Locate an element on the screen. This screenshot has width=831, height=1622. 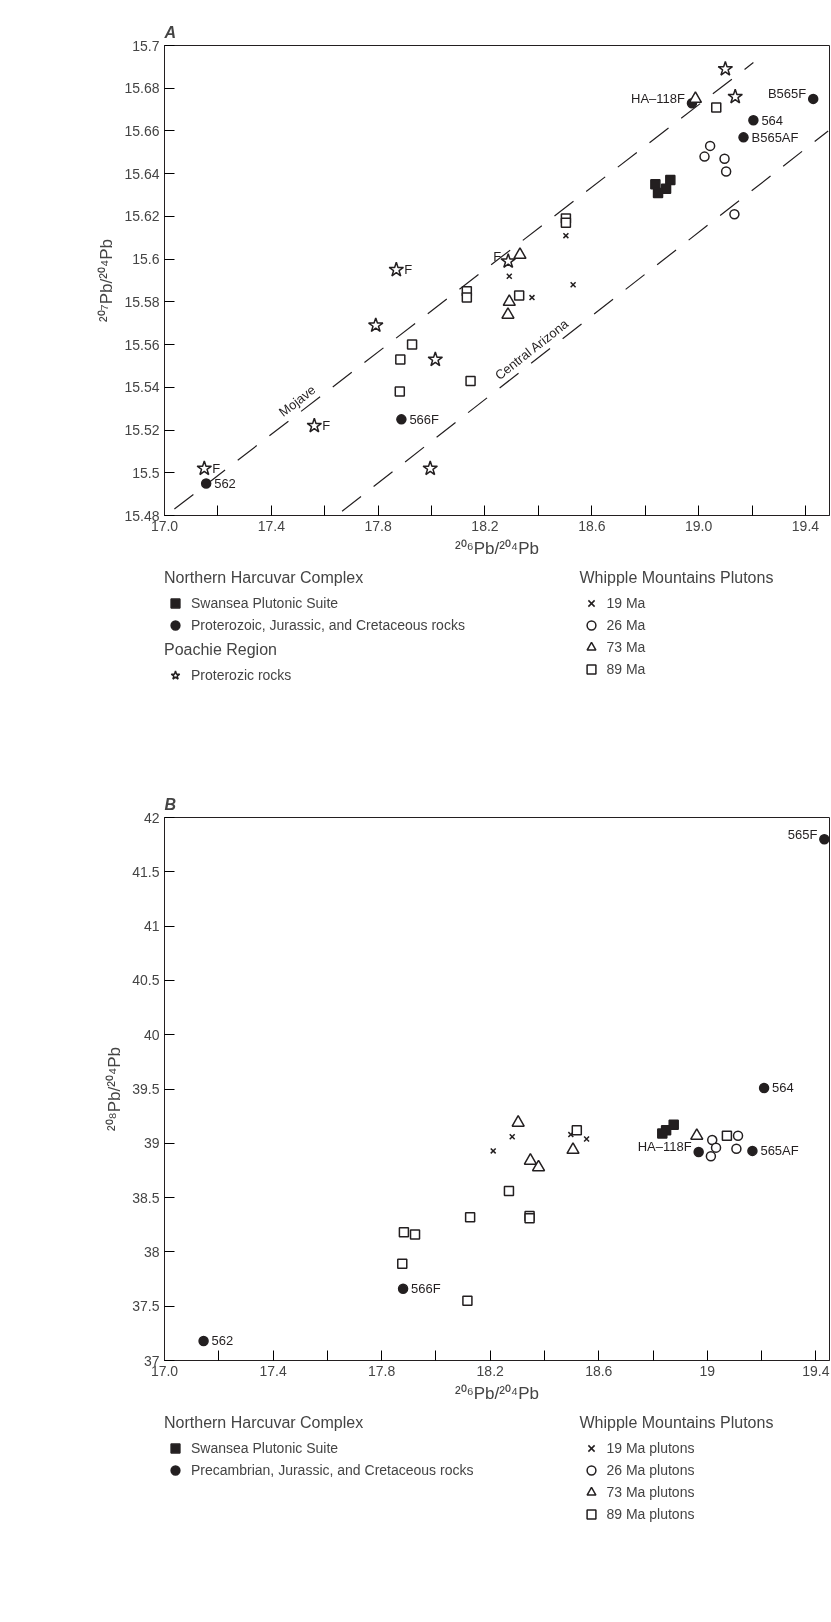
y-tick-label: 15.58 is located at coordinates (142, 301).